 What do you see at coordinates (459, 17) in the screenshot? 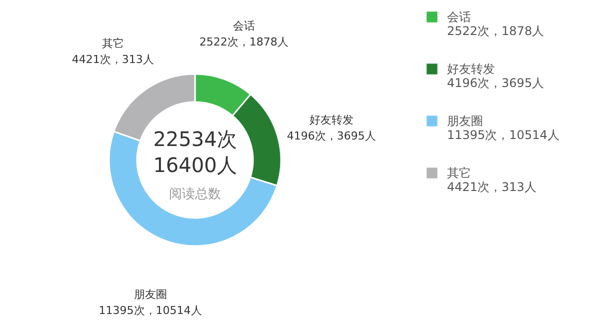
I see `legend-label: 会话` at bounding box center [459, 17].